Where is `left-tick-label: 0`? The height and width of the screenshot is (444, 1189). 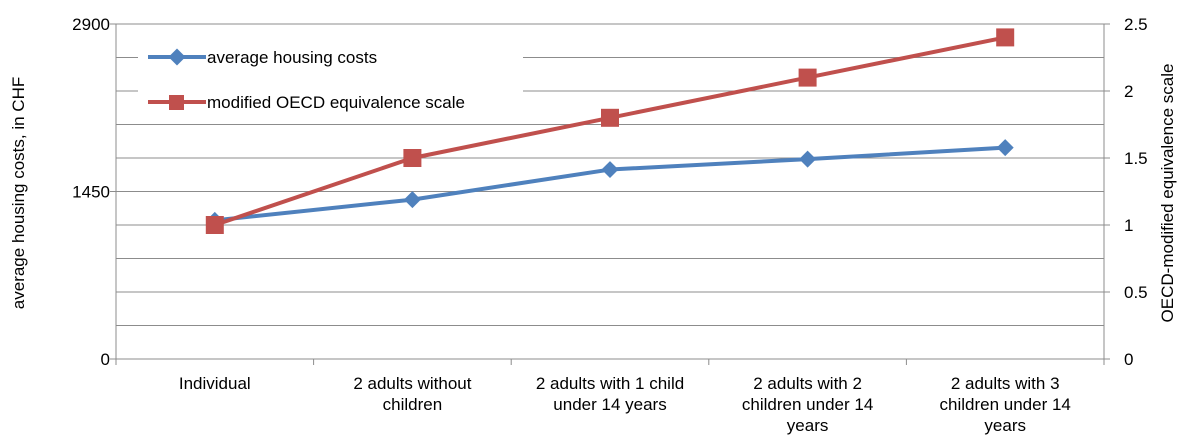 left-tick-label: 0 is located at coordinates (105, 359).